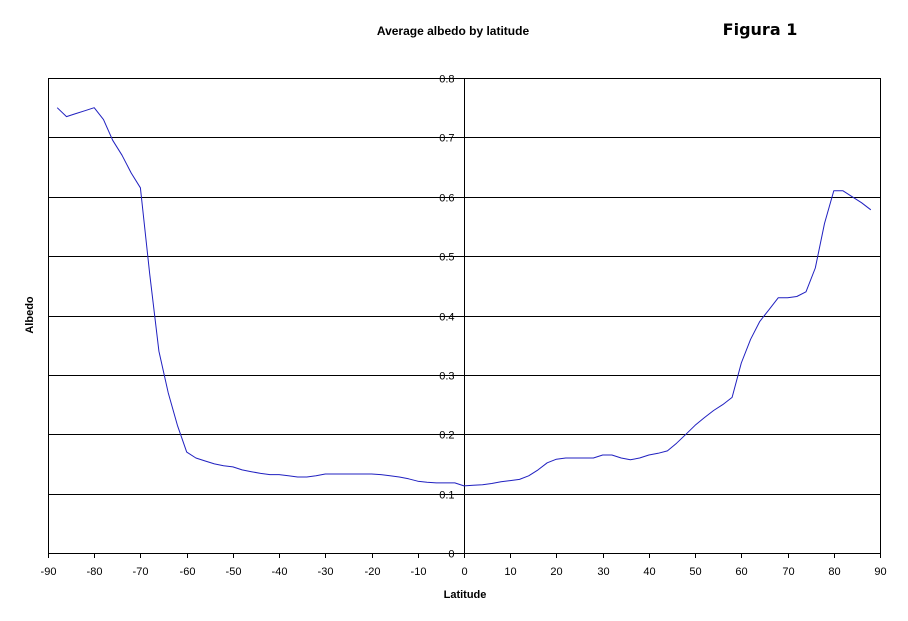 The height and width of the screenshot is (621, 908). Describe the element at coordinates (465, 595) in the screenshot. I see `x-axis-label: Latitude` at that location.